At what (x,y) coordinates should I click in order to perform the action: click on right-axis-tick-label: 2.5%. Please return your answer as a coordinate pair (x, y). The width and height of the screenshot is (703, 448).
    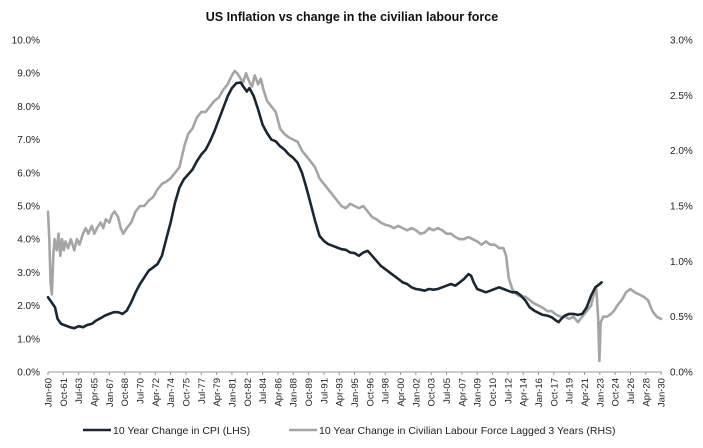
    Looking at the image, I should click on (681, 96).